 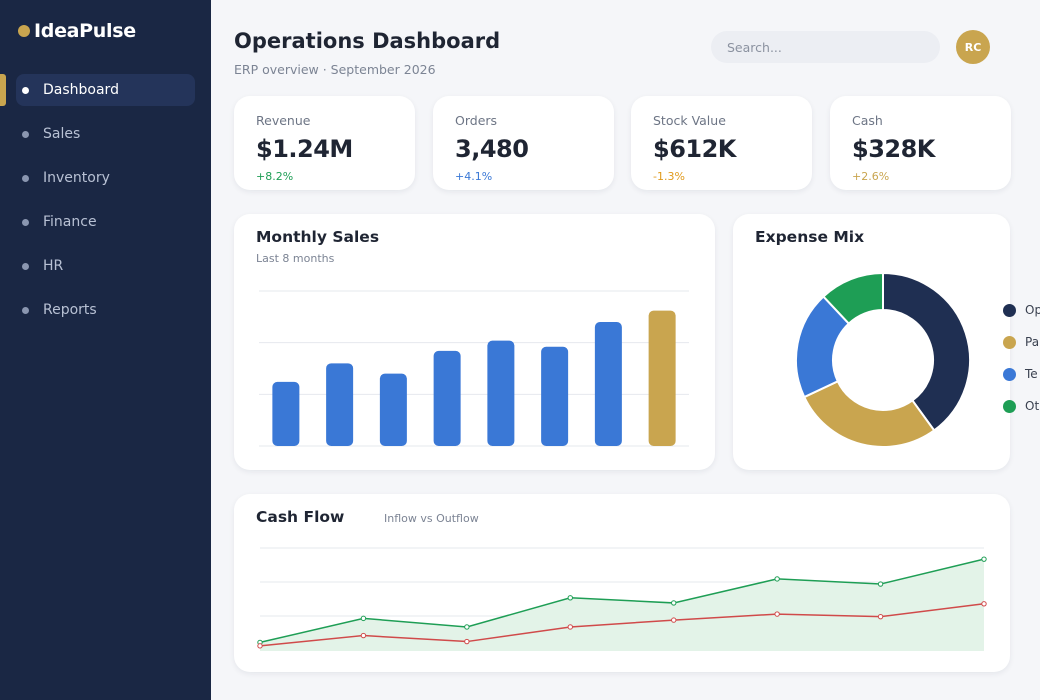 I want to click on sidebar-item-inventory: Inventory, so click(x=105, y=178).